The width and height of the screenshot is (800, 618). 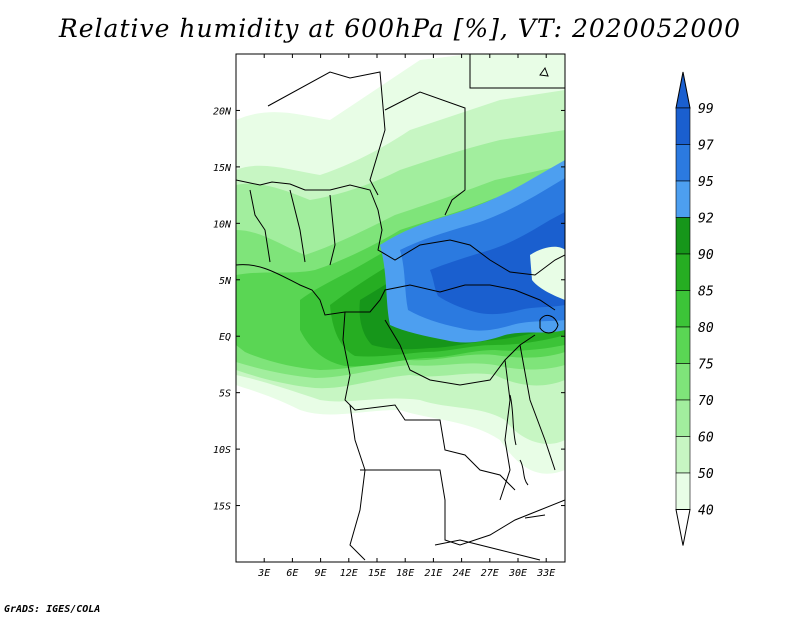 I want to click on grads-credit: GrADS: IGES/COLA, so click(x=52, y=609).